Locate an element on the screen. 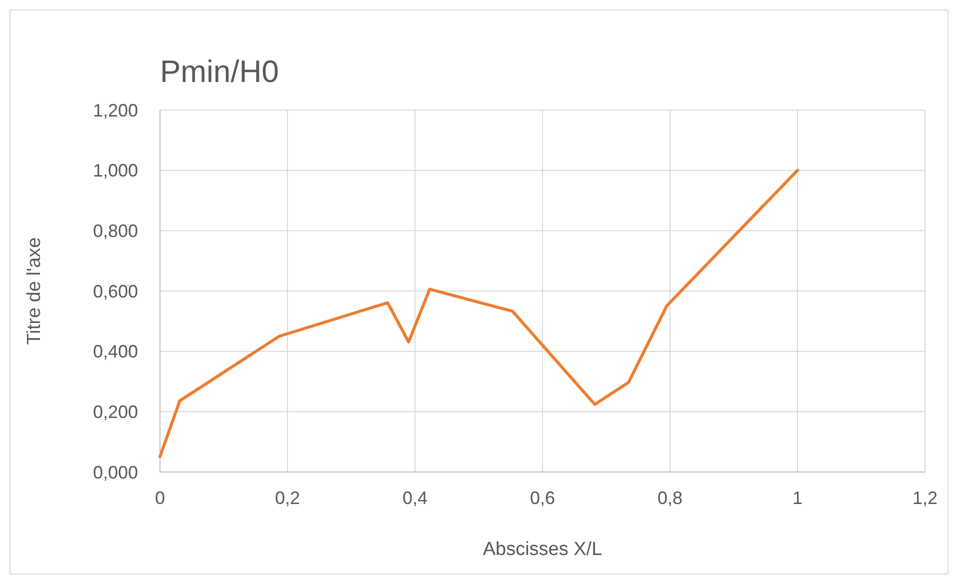 This screenshot has width=958, height=584. y-tick-label: 1,200 is located at coordinates (115, 110).